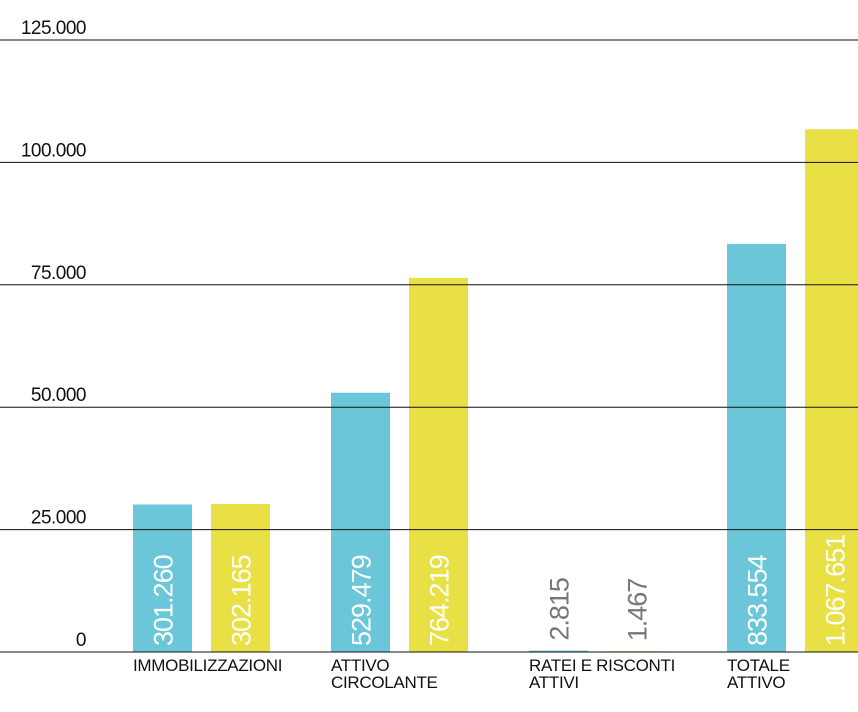 This screenshot has height=712, width=858. What do you see at coordinates (164, 600) in the screenshot?
I see `value-label: 301.260` at bounding box center [164, 600].